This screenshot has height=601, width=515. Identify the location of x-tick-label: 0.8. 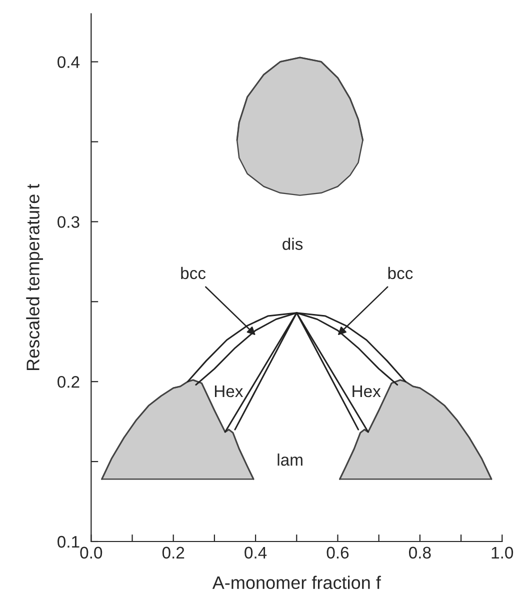
(420, 552).